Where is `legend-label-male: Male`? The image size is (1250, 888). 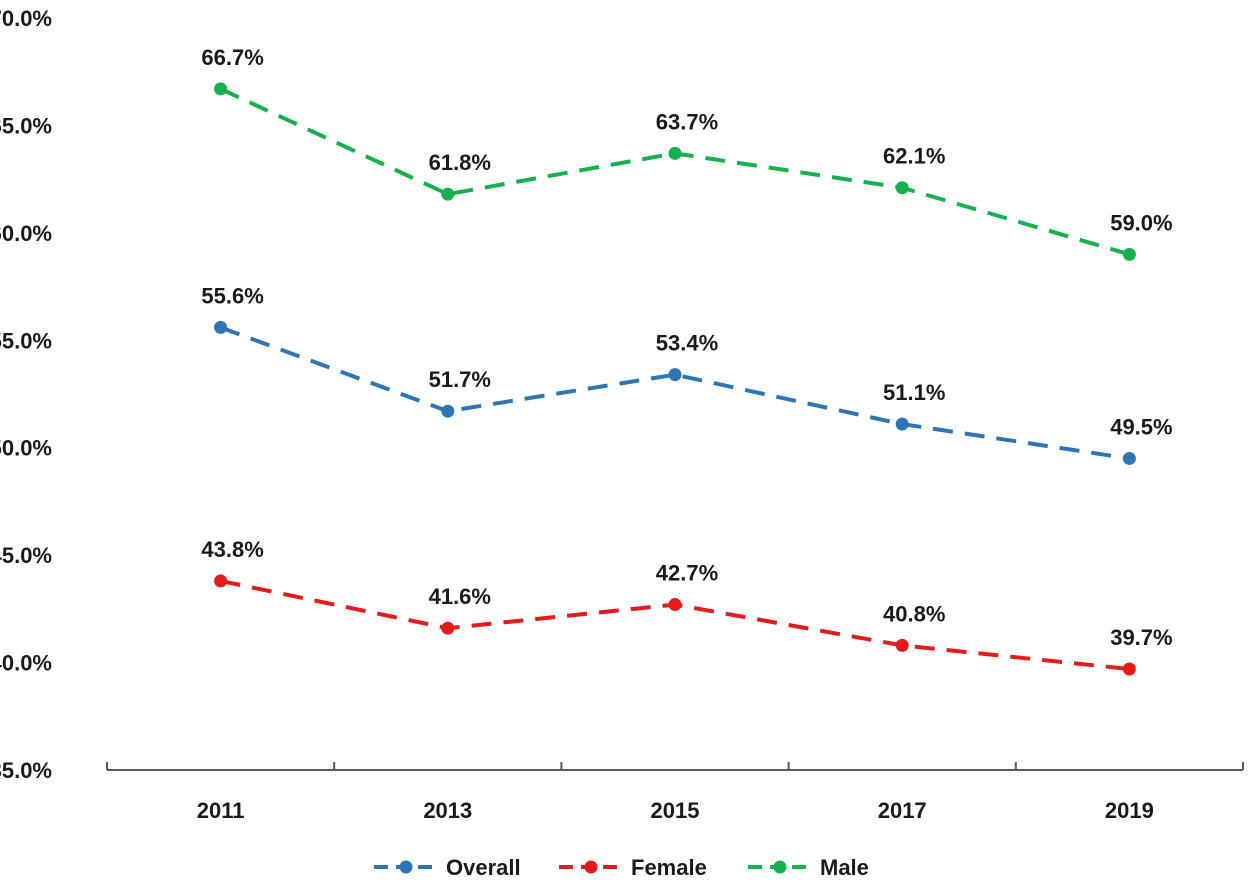 legend-label-male: Male is located at coordinates (844, 867).